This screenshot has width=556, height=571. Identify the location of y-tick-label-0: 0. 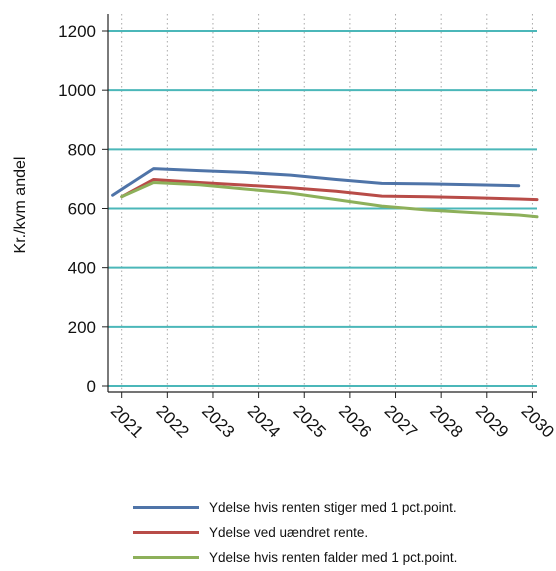
(91, 386).